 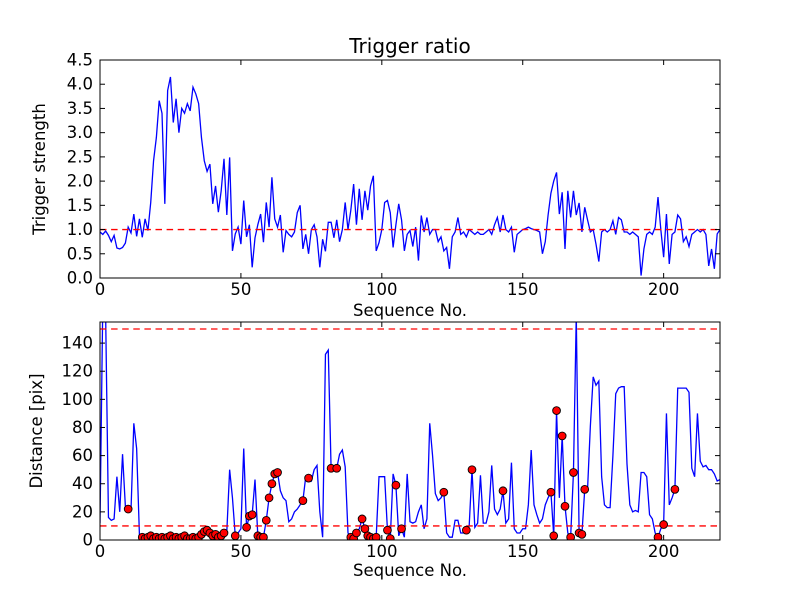 I want to click on y-tick-label: 1.0, so click(x=80, y=229).